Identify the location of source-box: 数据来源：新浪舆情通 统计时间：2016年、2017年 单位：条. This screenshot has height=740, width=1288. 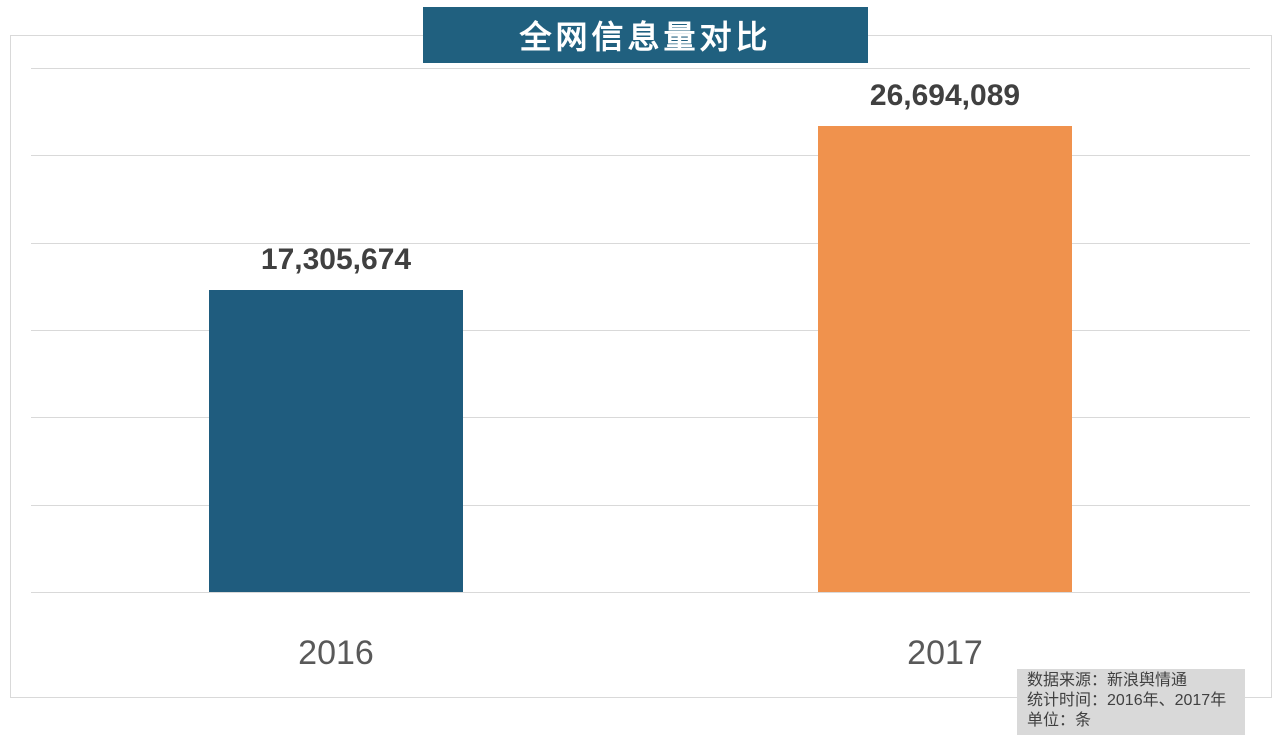
(1131, 702).